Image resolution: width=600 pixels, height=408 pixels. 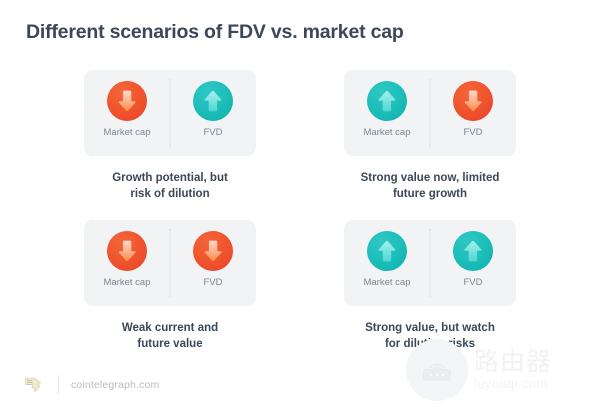 What do you see at coordinates (170, 178) in the screenshot?
I see `caption-line-1: Growth potential, but` at bounding box center [170, 178].